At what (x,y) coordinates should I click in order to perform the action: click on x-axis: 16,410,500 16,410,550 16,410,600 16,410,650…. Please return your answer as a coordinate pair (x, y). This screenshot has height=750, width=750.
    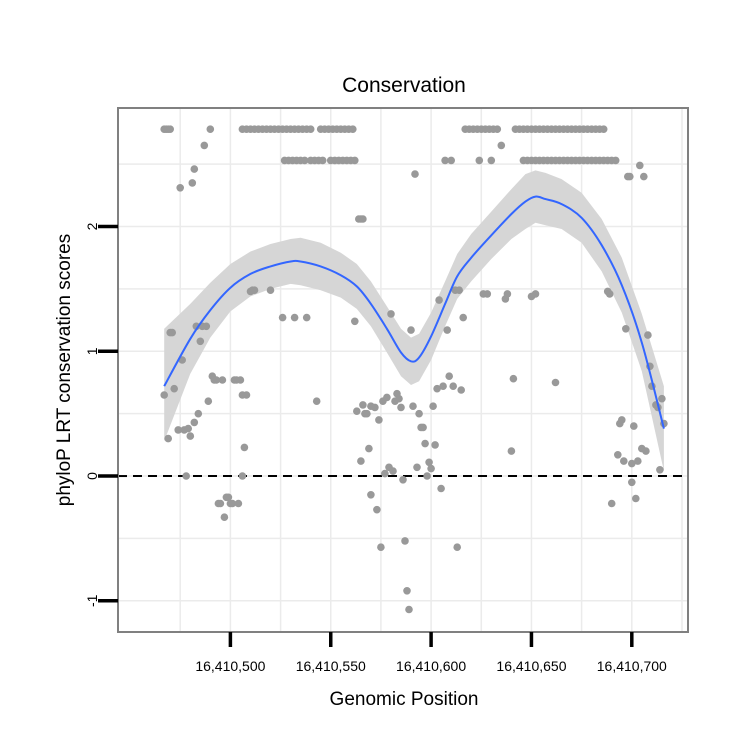
    Looking at the image, I should click on (431, 653).